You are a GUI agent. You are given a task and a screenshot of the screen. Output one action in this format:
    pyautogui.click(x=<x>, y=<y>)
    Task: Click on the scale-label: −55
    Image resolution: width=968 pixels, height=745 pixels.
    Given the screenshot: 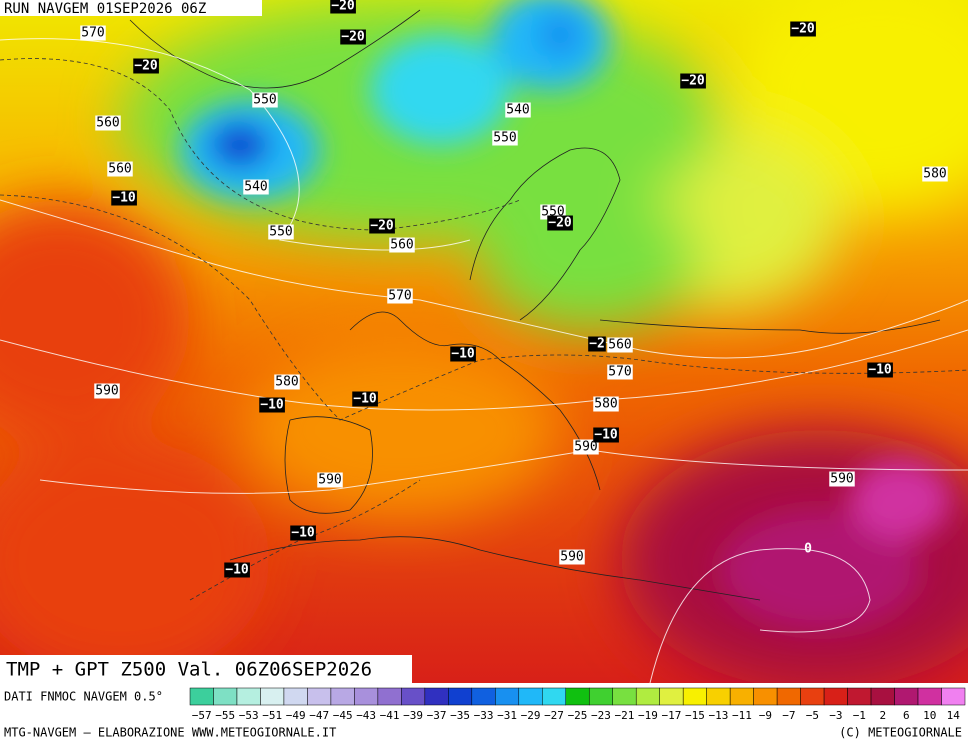 What is the action you would take?
    pyautogui.click(x=225, y=715)
    